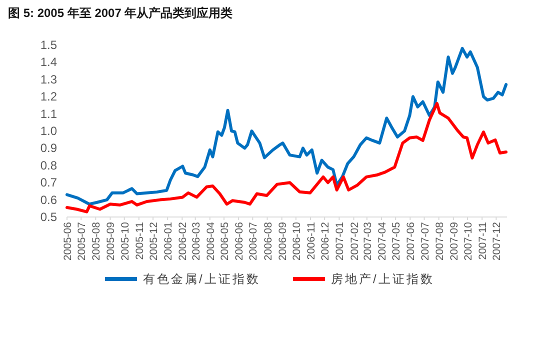 This screenshot has height=337, width=550. What do you see at coordinates (49, 97) in the screenshot?
I see `y-tick-label: 1.2` at bounding box center [49, 97].